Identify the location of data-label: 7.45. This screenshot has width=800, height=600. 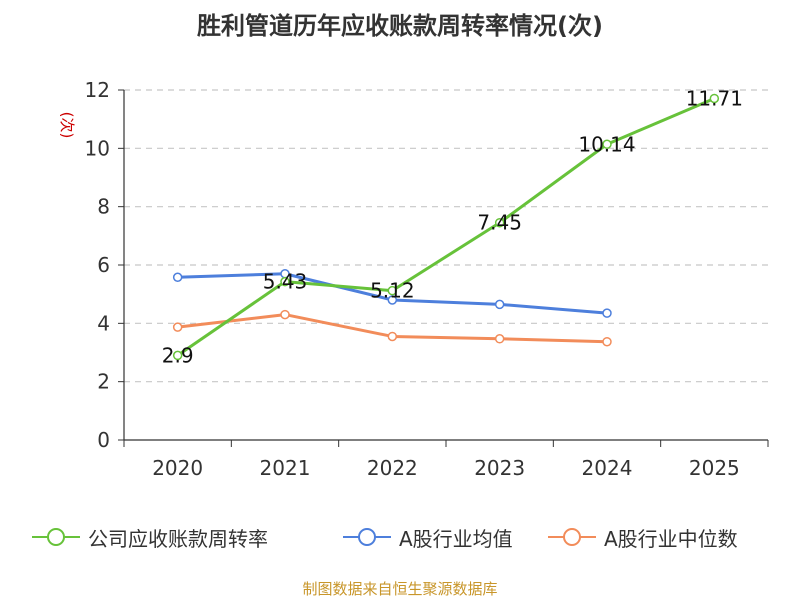
(499, 223).